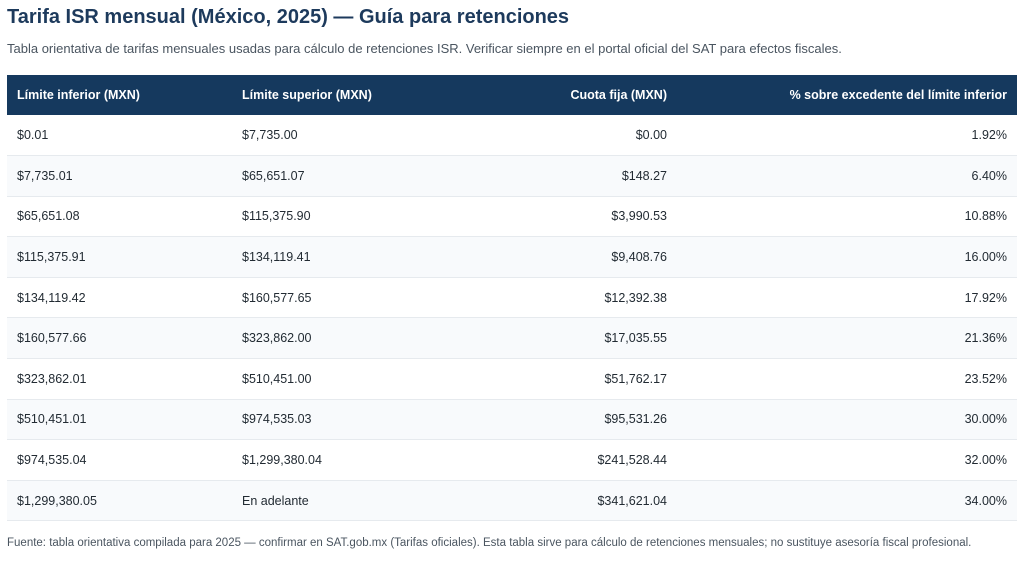 Image resolution: width=1024 pixels, height=576 pixels. Describe the element at coordinates (651, 135) in the screenshot. I see `cell-fixed-fee: $0.00` at that location.